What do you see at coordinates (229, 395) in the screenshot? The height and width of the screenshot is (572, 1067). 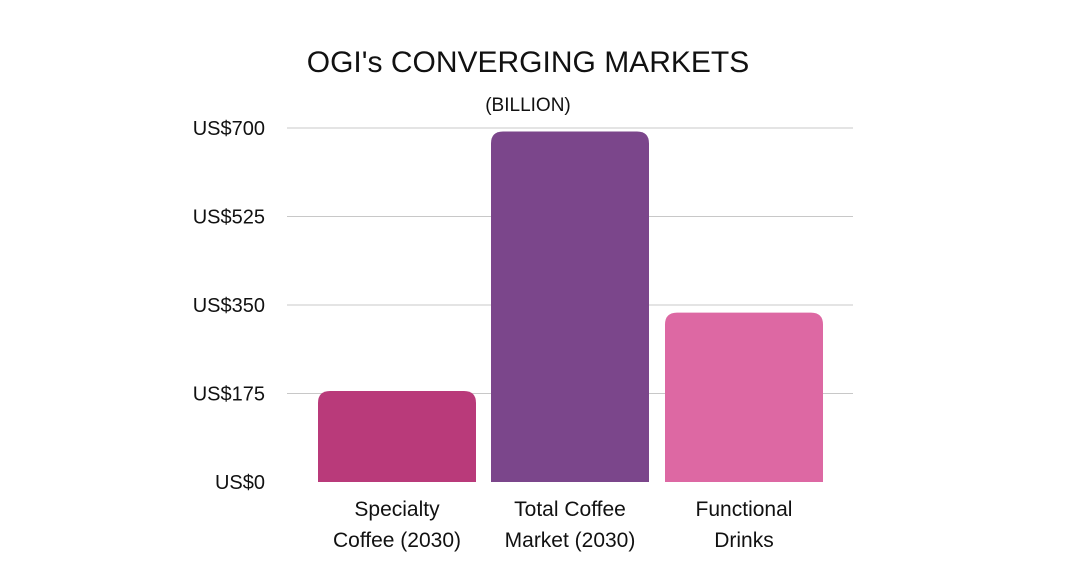 I see `y-tick-label: US$175` at bounding box center [229, 395].